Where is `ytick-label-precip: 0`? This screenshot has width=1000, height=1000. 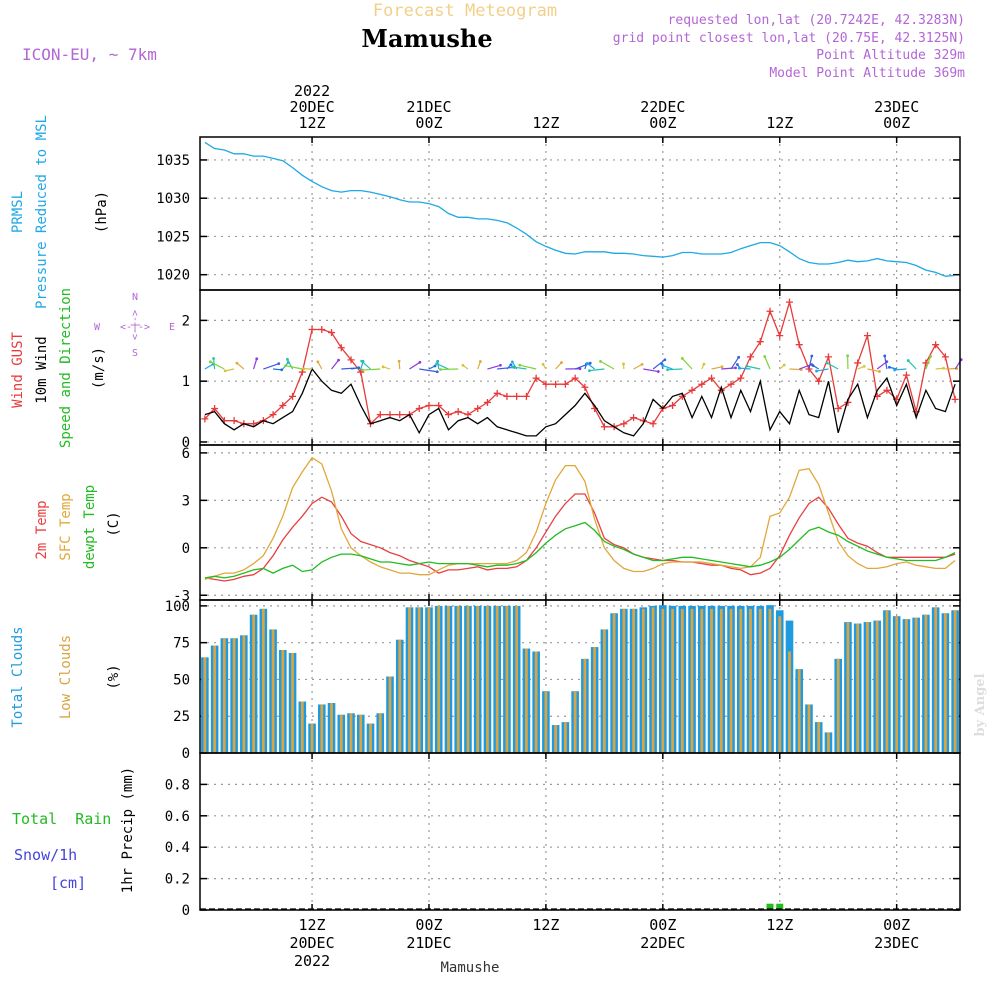 ytick-label-precip: 0 is located at coordinates (186, 911).